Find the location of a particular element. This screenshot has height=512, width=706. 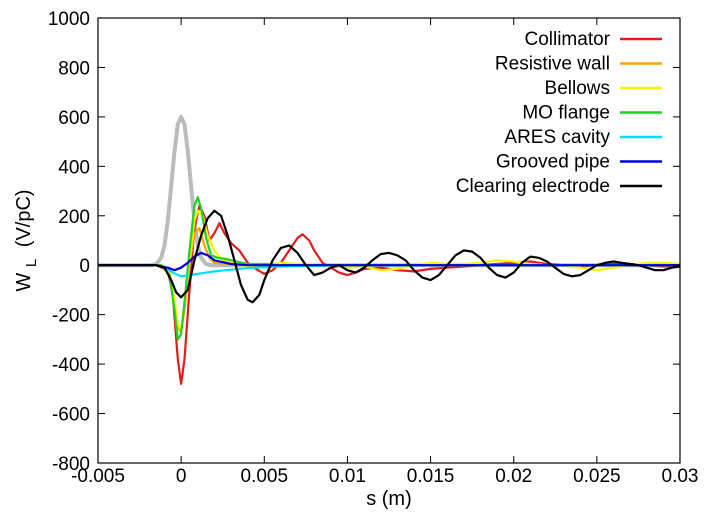

y-tick-label: -400 is located at coordinates (71, 365).